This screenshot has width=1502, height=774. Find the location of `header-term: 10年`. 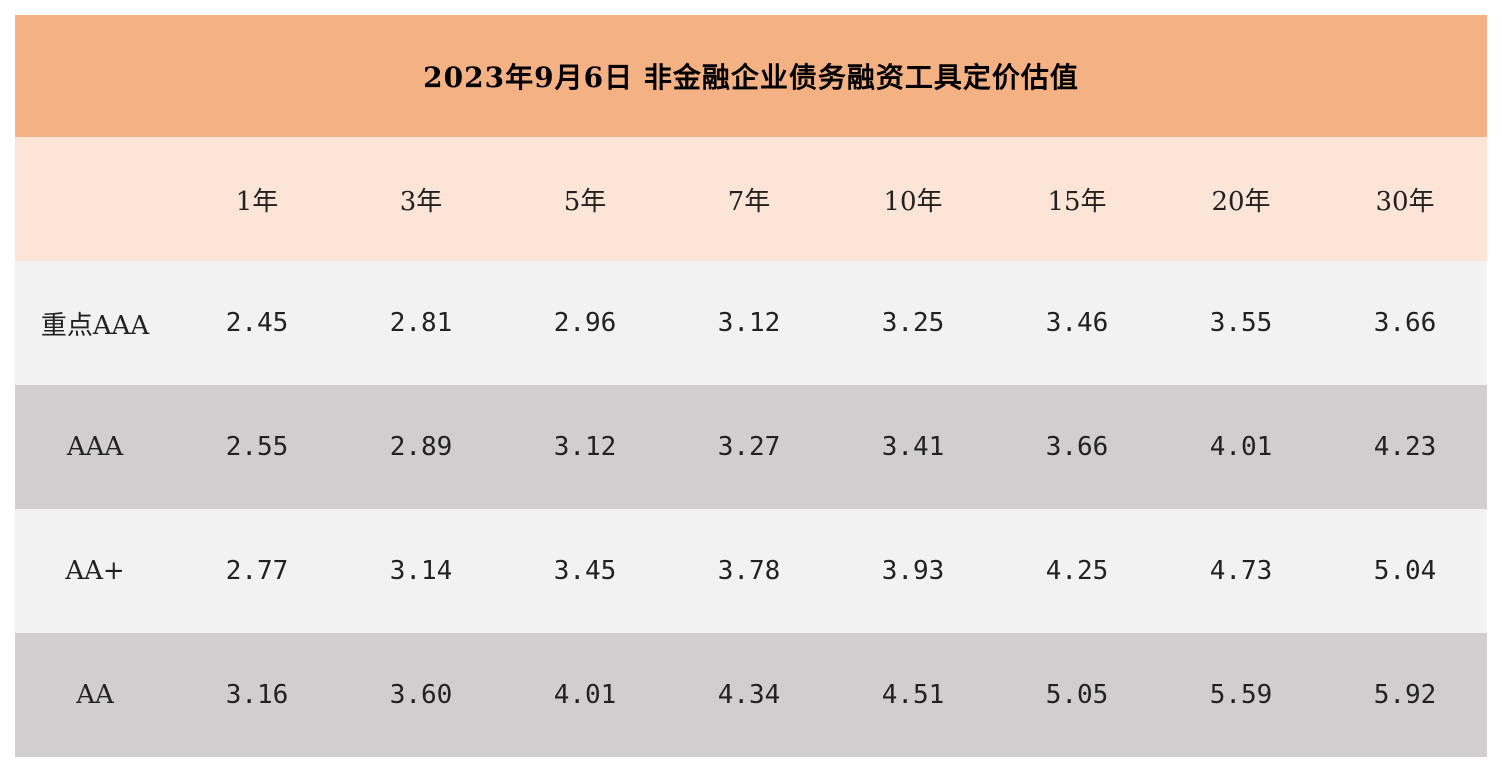

header-term: 10年 is located at coordinates (913, 201).